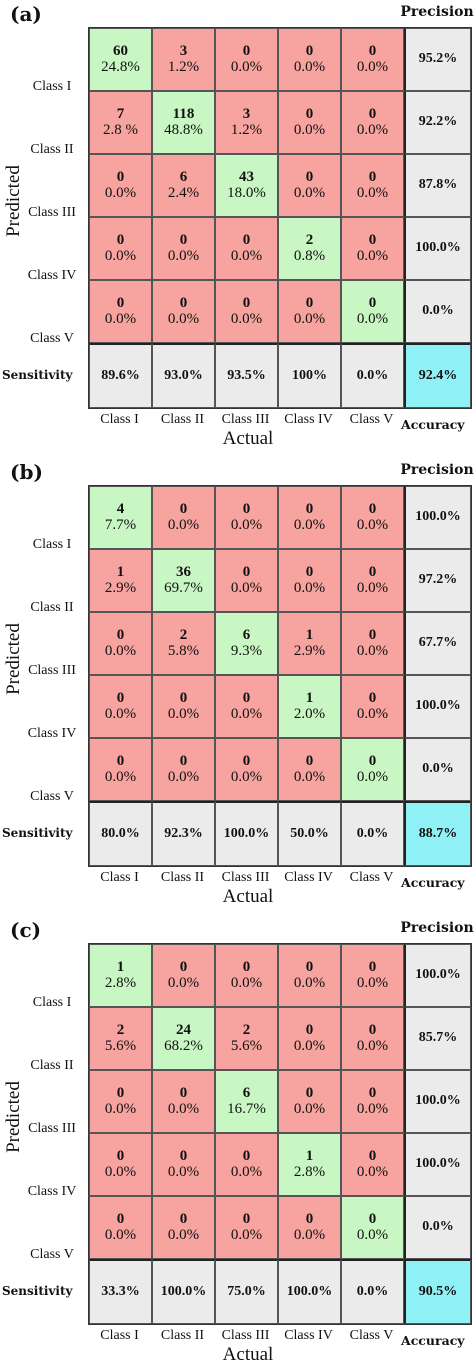 This screenshot has height=1372, width=474. What do you see at coordinates (120, 129) in the screenshot?
I see `cell-percent: 2.8 %` at bounding box center [120, 129].